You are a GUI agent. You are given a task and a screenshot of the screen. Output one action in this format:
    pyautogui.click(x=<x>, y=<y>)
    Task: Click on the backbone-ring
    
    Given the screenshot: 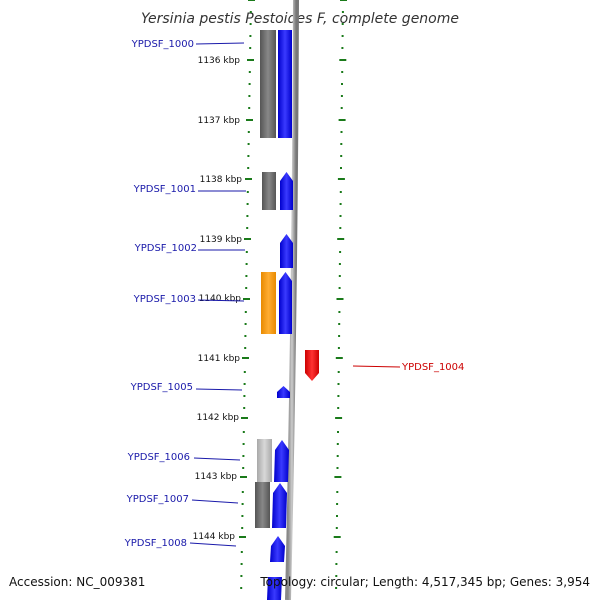 What is the action you would take?
    pyautogui.click(x=292, y=300)
    